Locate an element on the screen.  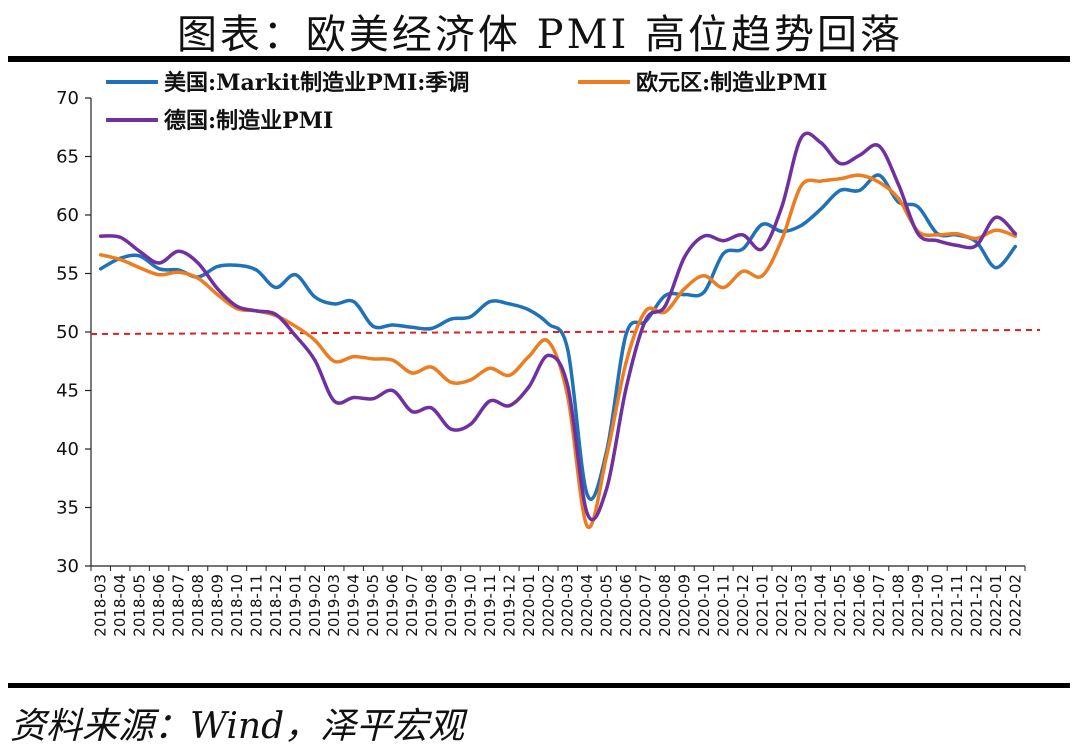
x-tick-label: 2020-06 is located at coordinates (626, 605).